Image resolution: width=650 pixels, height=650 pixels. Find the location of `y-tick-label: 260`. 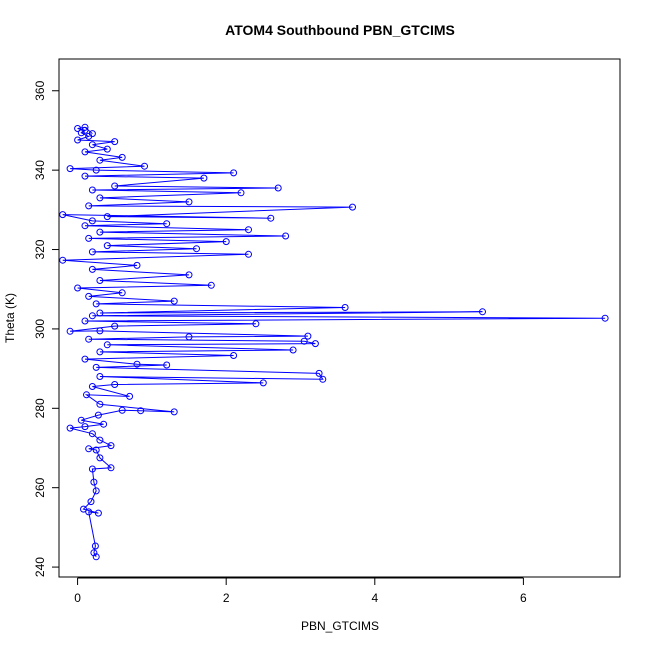

y-tick-label: 260 is located at coordinates (40, 487).